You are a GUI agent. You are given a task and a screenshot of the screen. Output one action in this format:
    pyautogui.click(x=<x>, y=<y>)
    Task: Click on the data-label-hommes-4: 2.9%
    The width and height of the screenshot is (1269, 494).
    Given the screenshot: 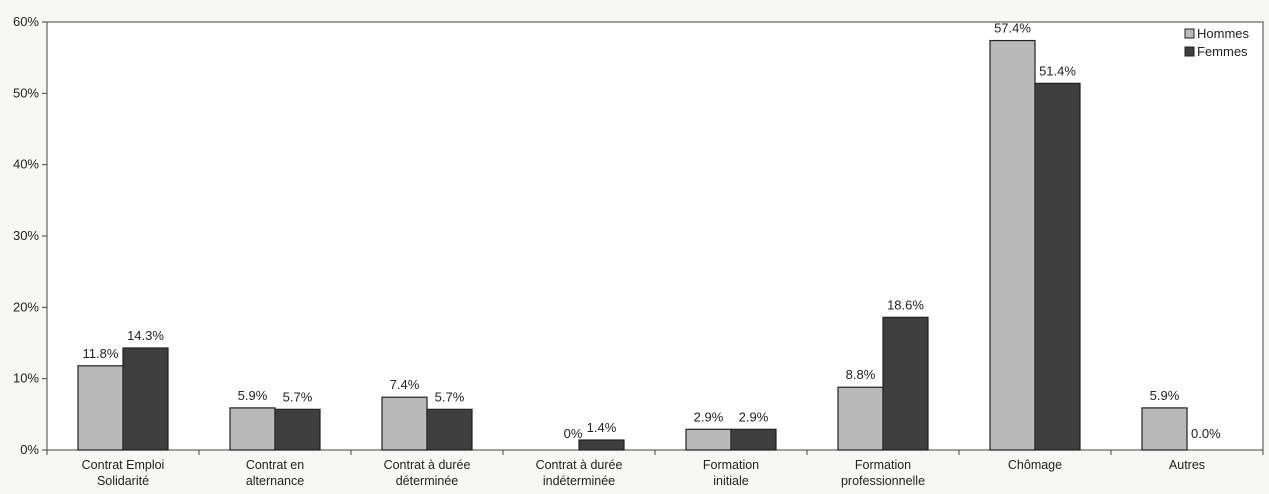 What is the action you would take?
    pyautogui.click(x=709, y=416)
    